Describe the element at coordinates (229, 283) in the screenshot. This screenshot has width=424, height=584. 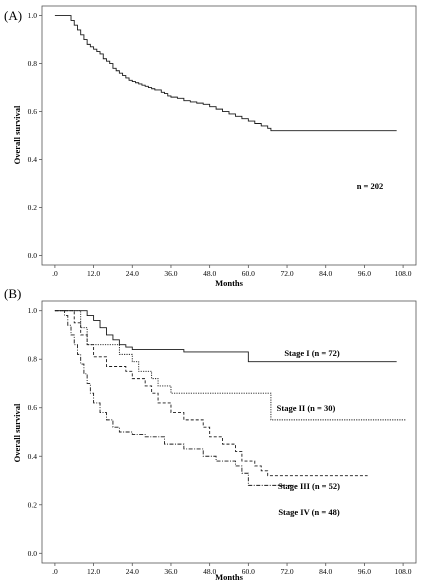
I see `panel-a-x-title: Months` at that location.